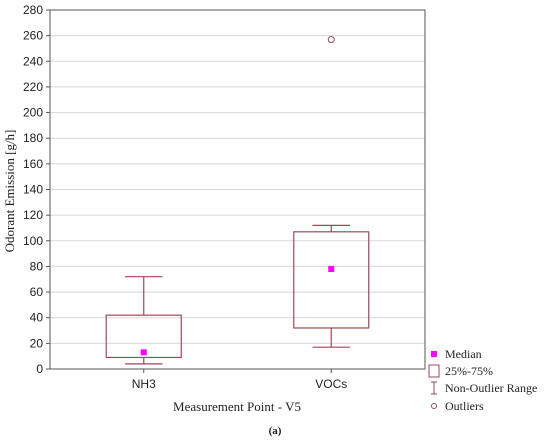 This screenshot has width=550, height=441. Describe the element at coordinates (144, 384) in the screenshot. I see `x-tick-label: NH3` at that location.